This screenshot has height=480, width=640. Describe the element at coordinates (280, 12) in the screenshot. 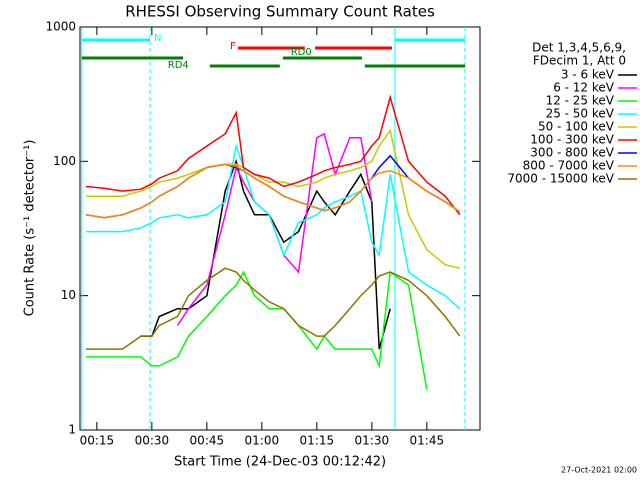

I see `chart-title: RHESSI Observing Summary Count Rates` at that location.